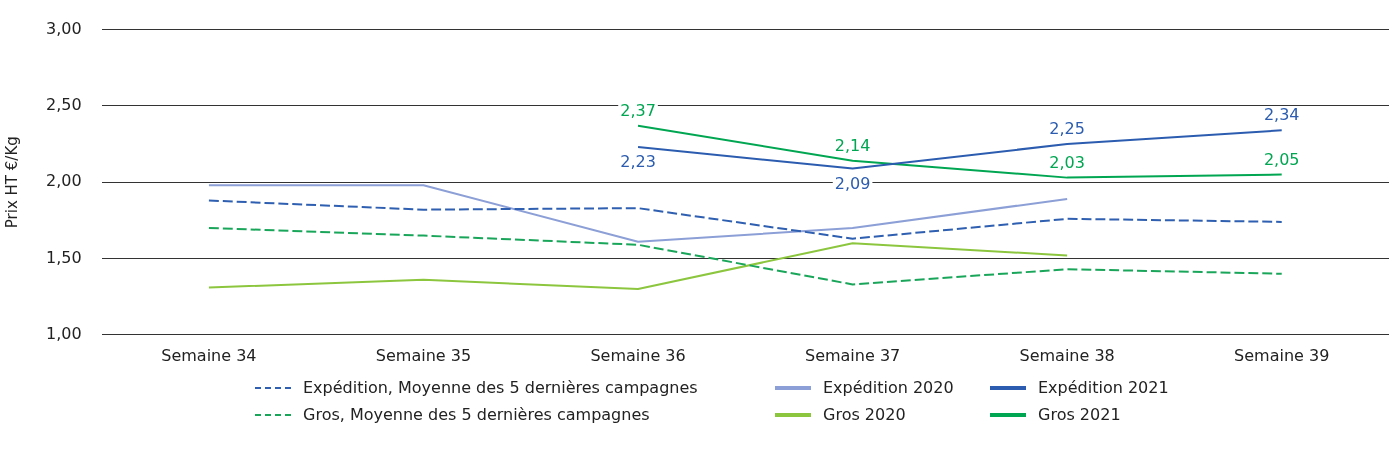 Image resolution: width=1389 pixels, height=450 pixels. I want to click on y-tick-label: 1,00, so click(64, 333).